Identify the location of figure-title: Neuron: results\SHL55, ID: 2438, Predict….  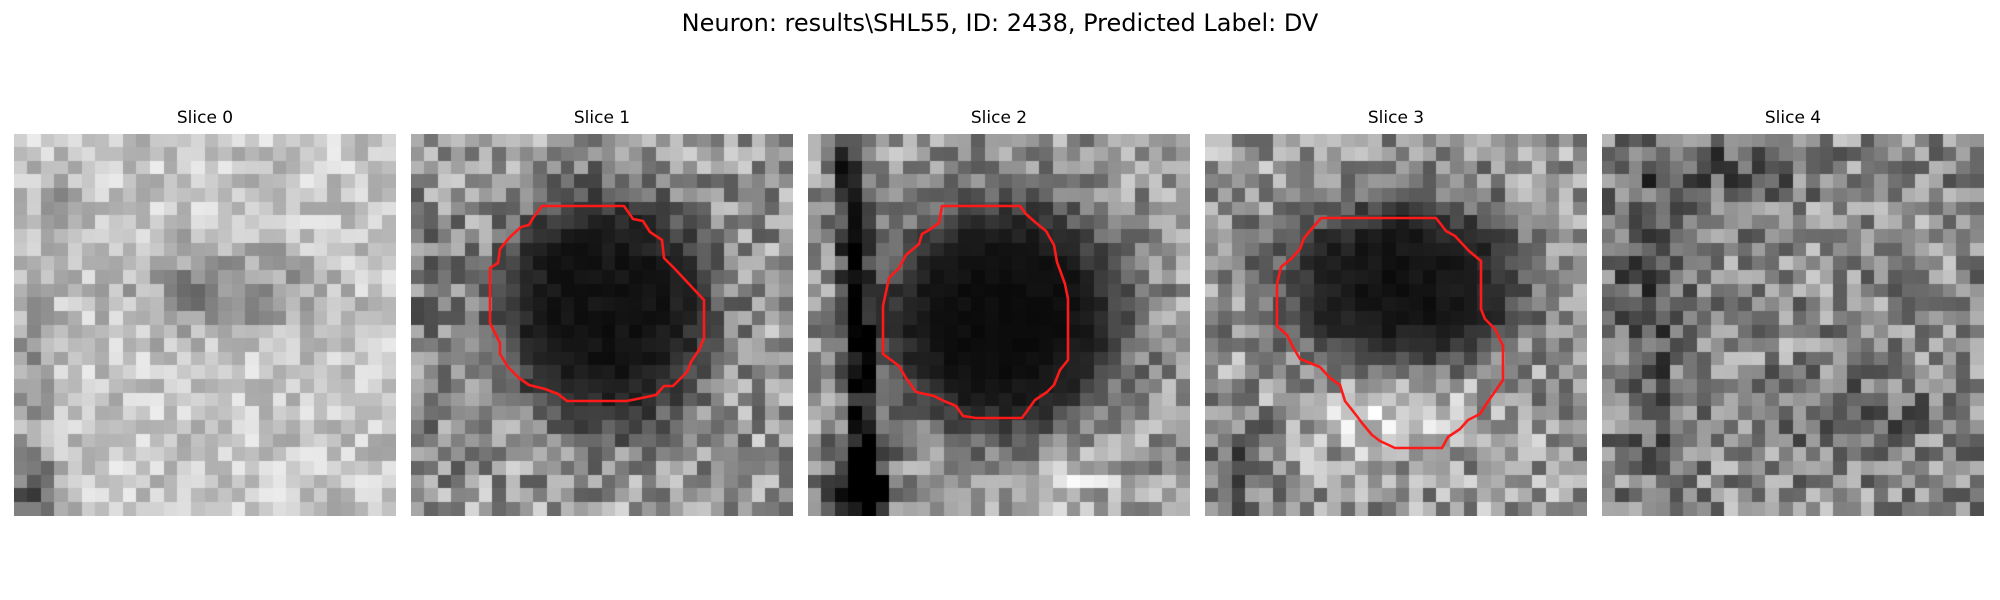
(1000, 23).